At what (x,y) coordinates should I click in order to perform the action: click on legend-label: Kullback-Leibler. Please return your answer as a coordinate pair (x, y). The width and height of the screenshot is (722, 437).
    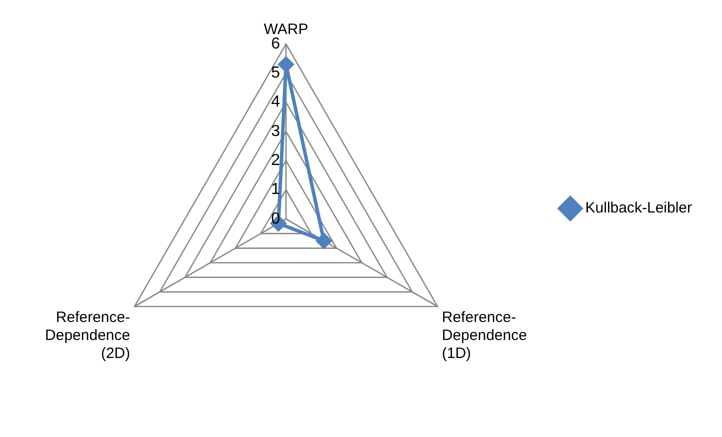
    Looking at the image, I should click on (638, 208).